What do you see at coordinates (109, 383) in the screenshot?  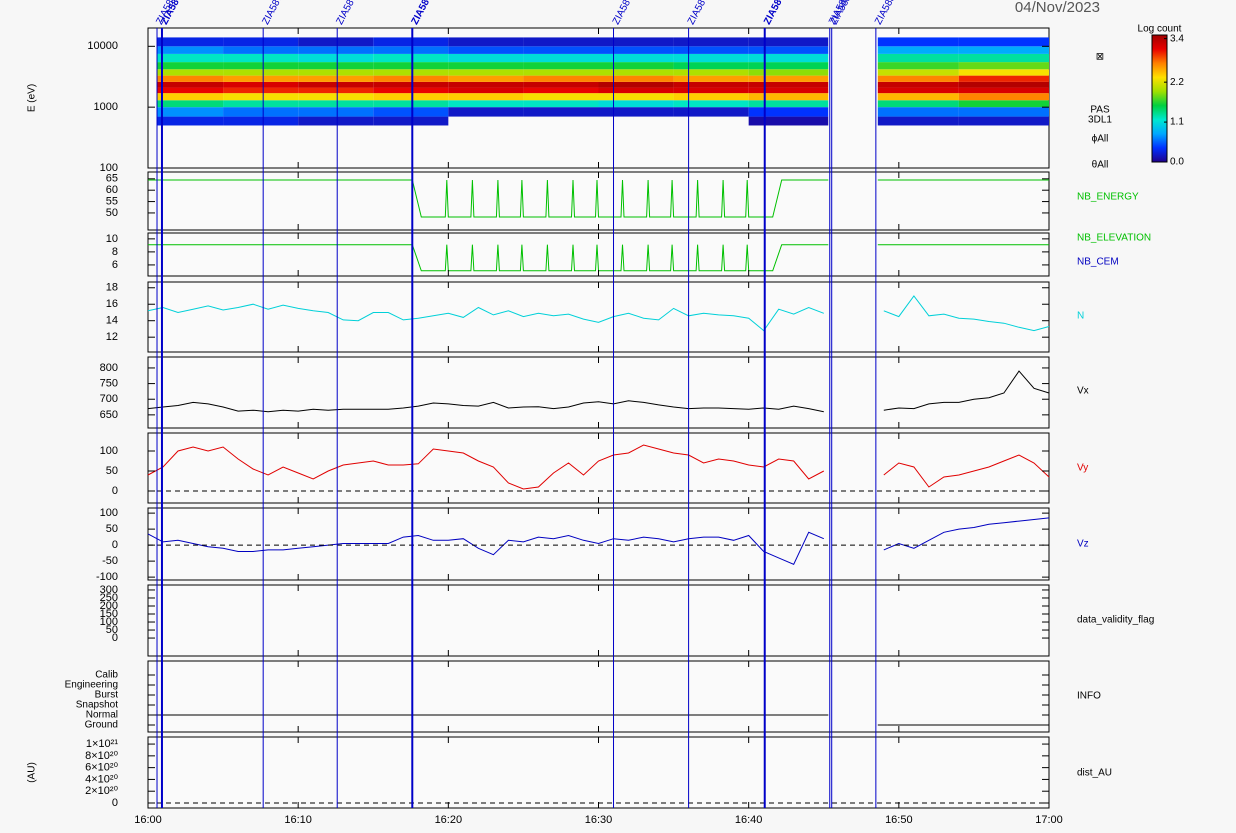 I see `y-tick-label: 750` at bounding box center [109, 383].